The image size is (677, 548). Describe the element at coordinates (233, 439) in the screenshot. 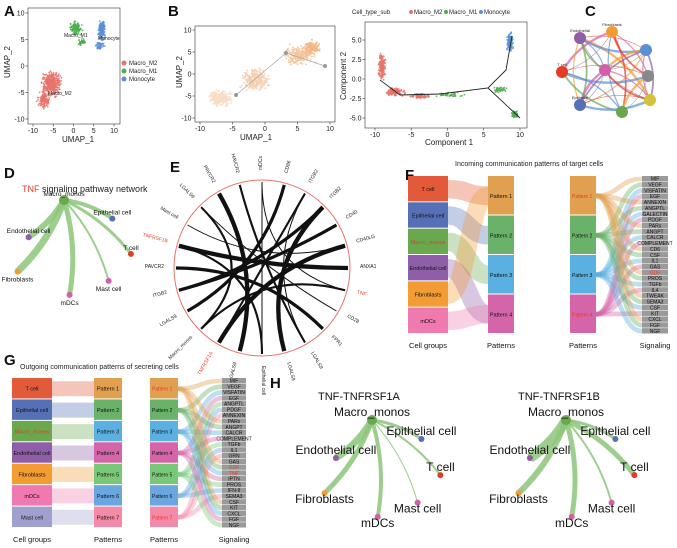

I see `signal-label: COMPLEMENT` at that location.